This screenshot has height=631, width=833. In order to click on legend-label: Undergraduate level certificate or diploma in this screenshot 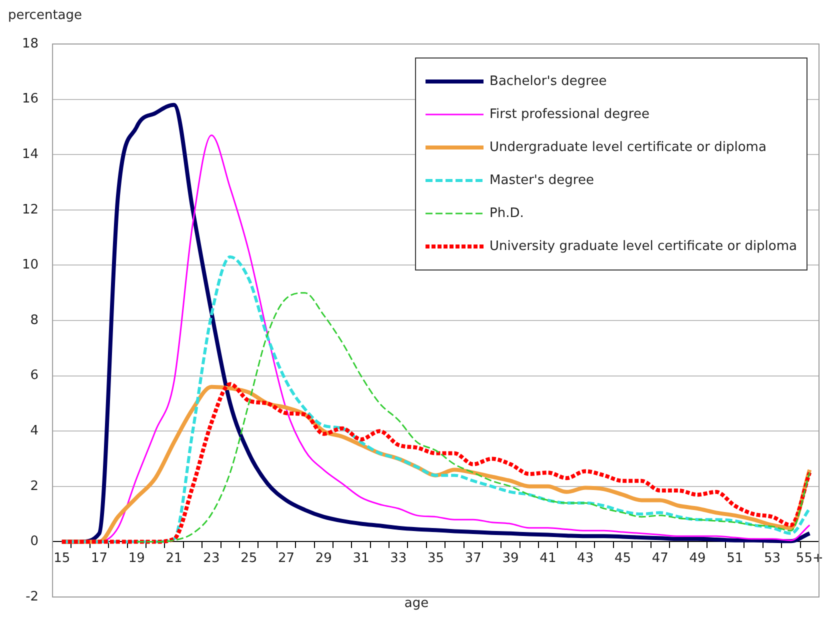, I will do `click(628, 147)`.